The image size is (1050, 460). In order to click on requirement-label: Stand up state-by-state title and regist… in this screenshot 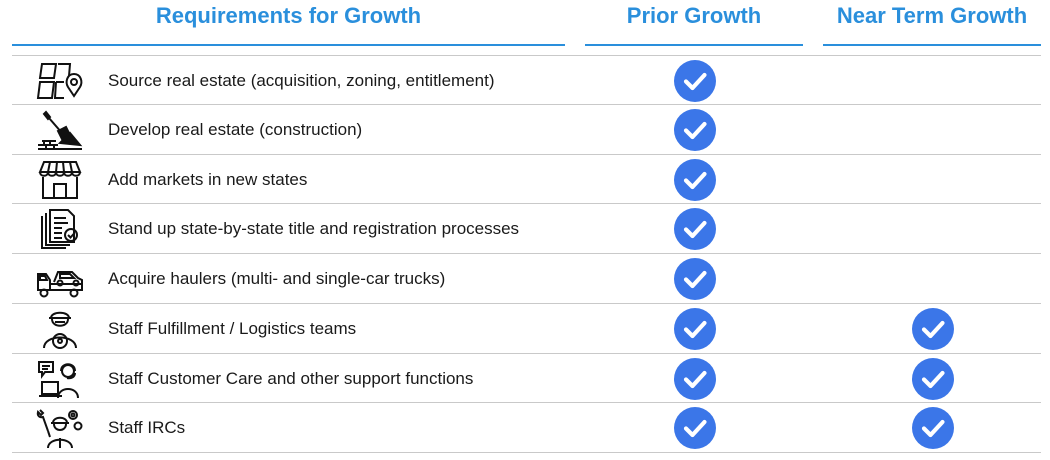, I will do `click(314, 229)`.